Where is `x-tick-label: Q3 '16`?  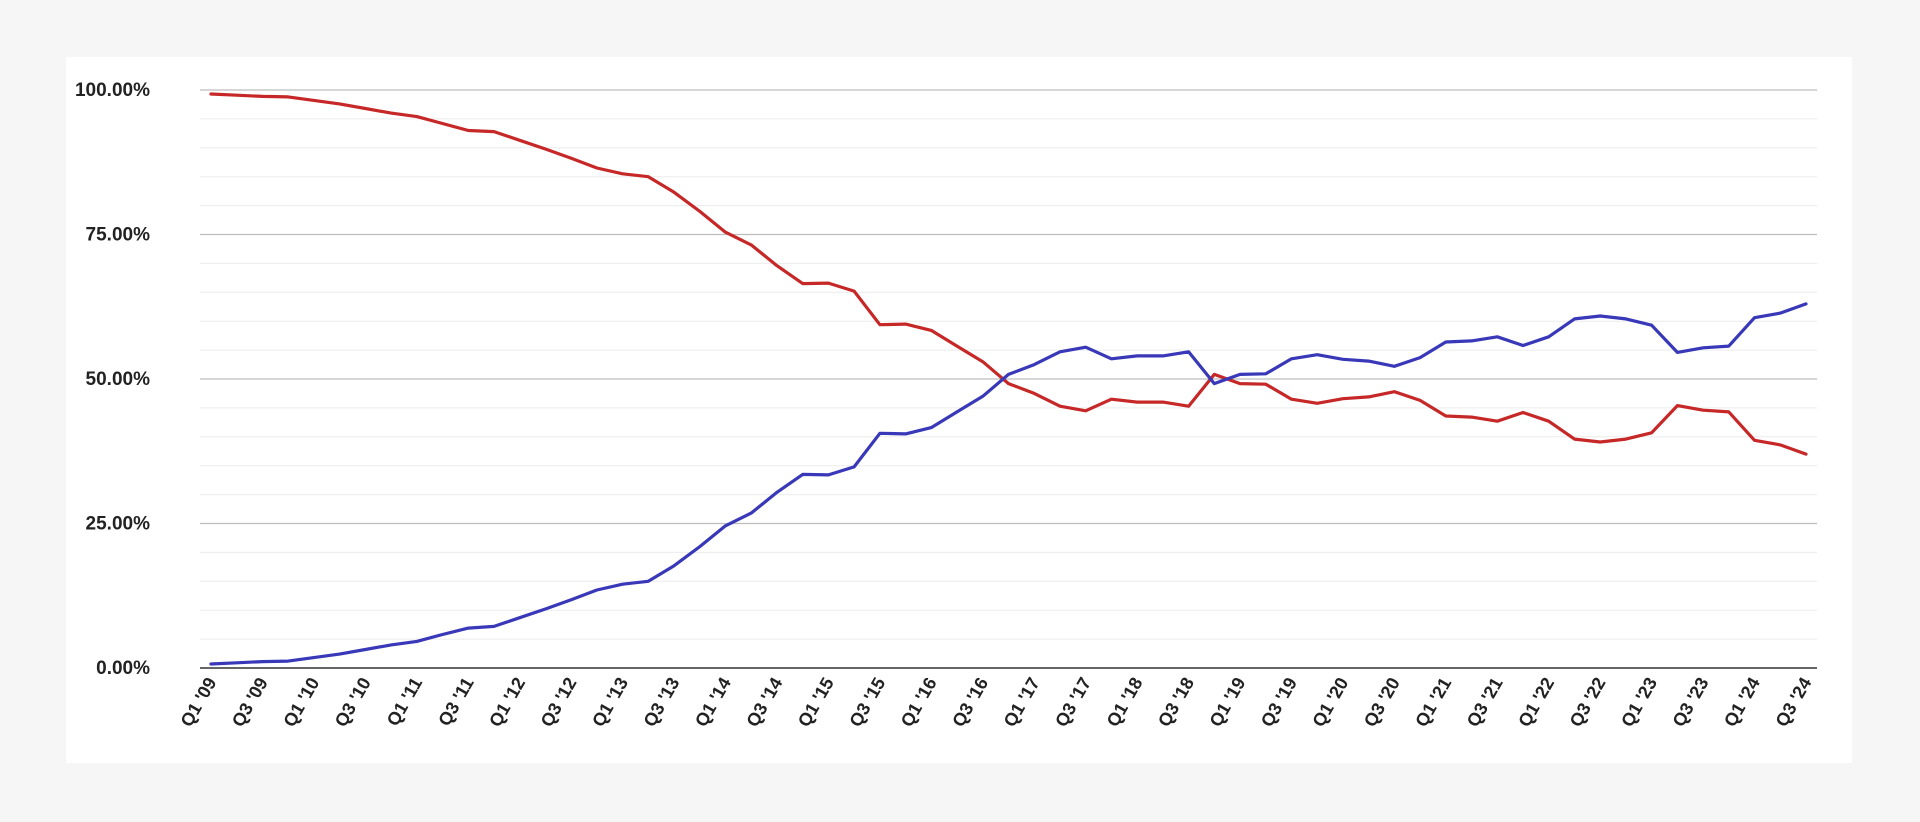
x-tick-label: Q3 '16 is located at coordinates (970, 702).